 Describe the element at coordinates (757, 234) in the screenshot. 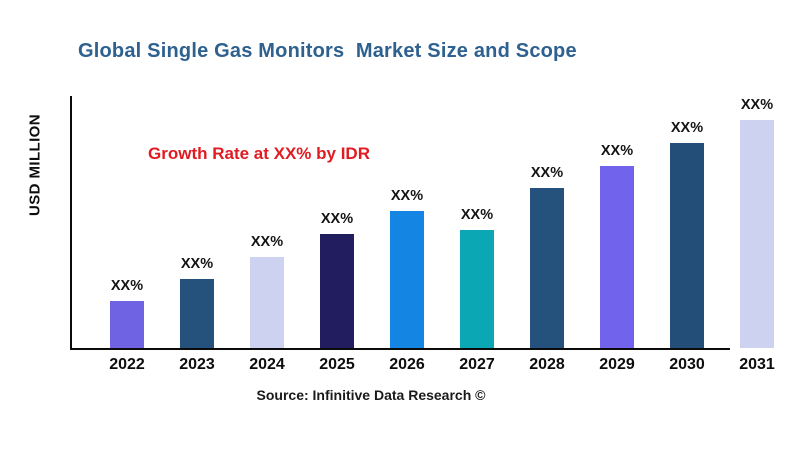

I see `bar-2031` at that location.